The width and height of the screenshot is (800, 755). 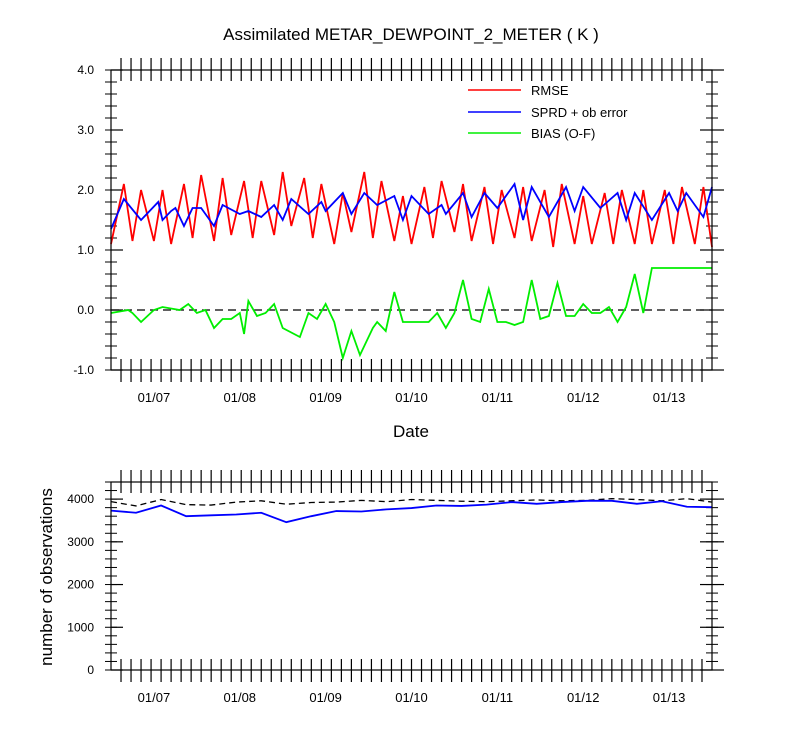 I want to click on bottom-xtick-label: 01/08, so click(x=240, y=697).